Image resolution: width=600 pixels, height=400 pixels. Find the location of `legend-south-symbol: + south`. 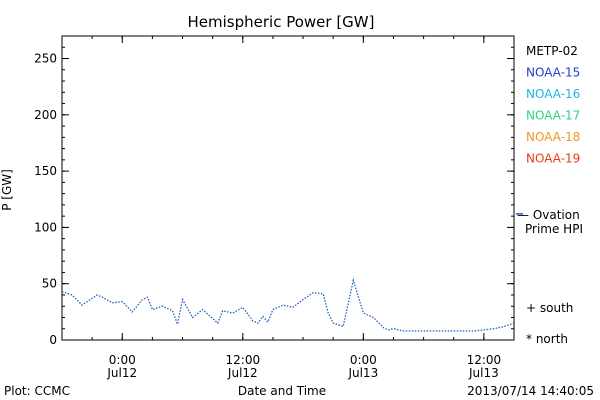

legend-south-symbol: + south is located at coordinates (549, 308).